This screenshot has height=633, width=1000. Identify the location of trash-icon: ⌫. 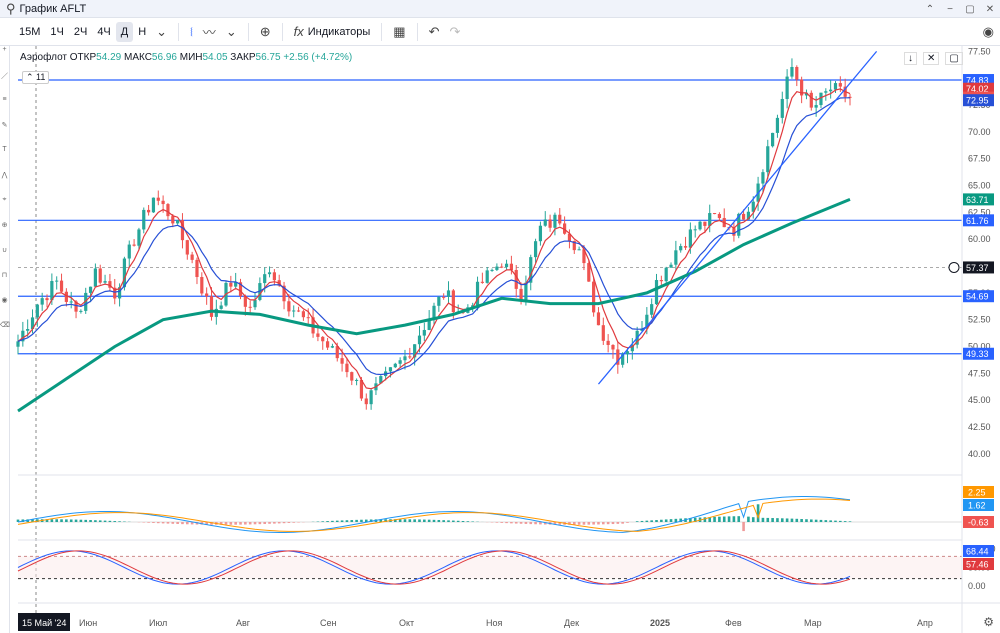
(5, 325).